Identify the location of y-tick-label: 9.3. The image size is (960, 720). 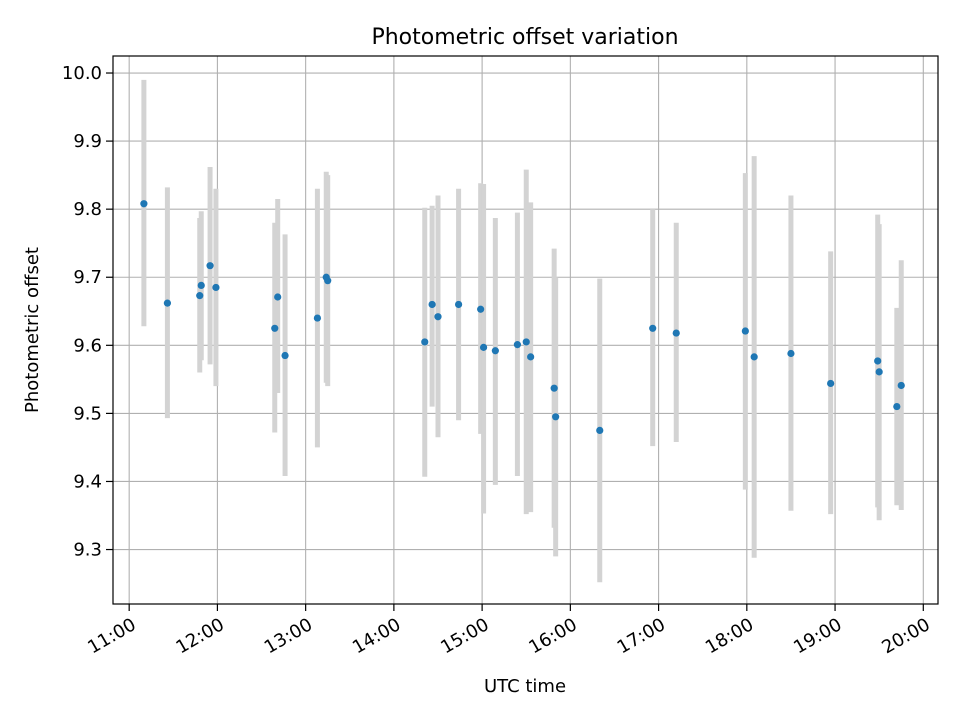
(87, 550).